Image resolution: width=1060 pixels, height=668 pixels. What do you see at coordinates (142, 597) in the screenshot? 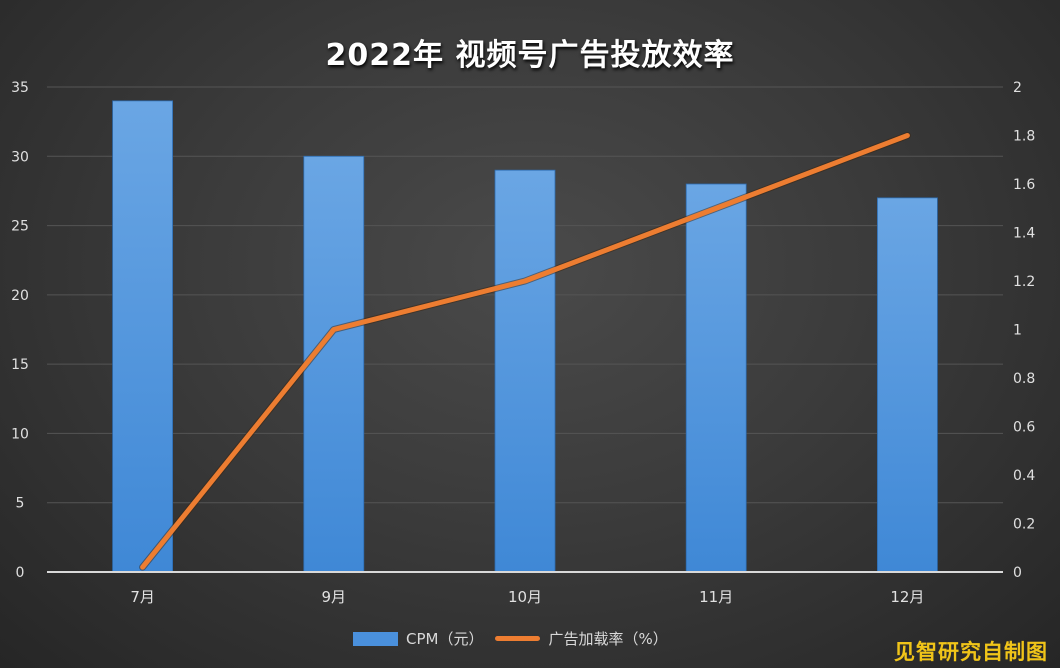
I see `x-axis-label: 7月` at bounding box center [142, 597].